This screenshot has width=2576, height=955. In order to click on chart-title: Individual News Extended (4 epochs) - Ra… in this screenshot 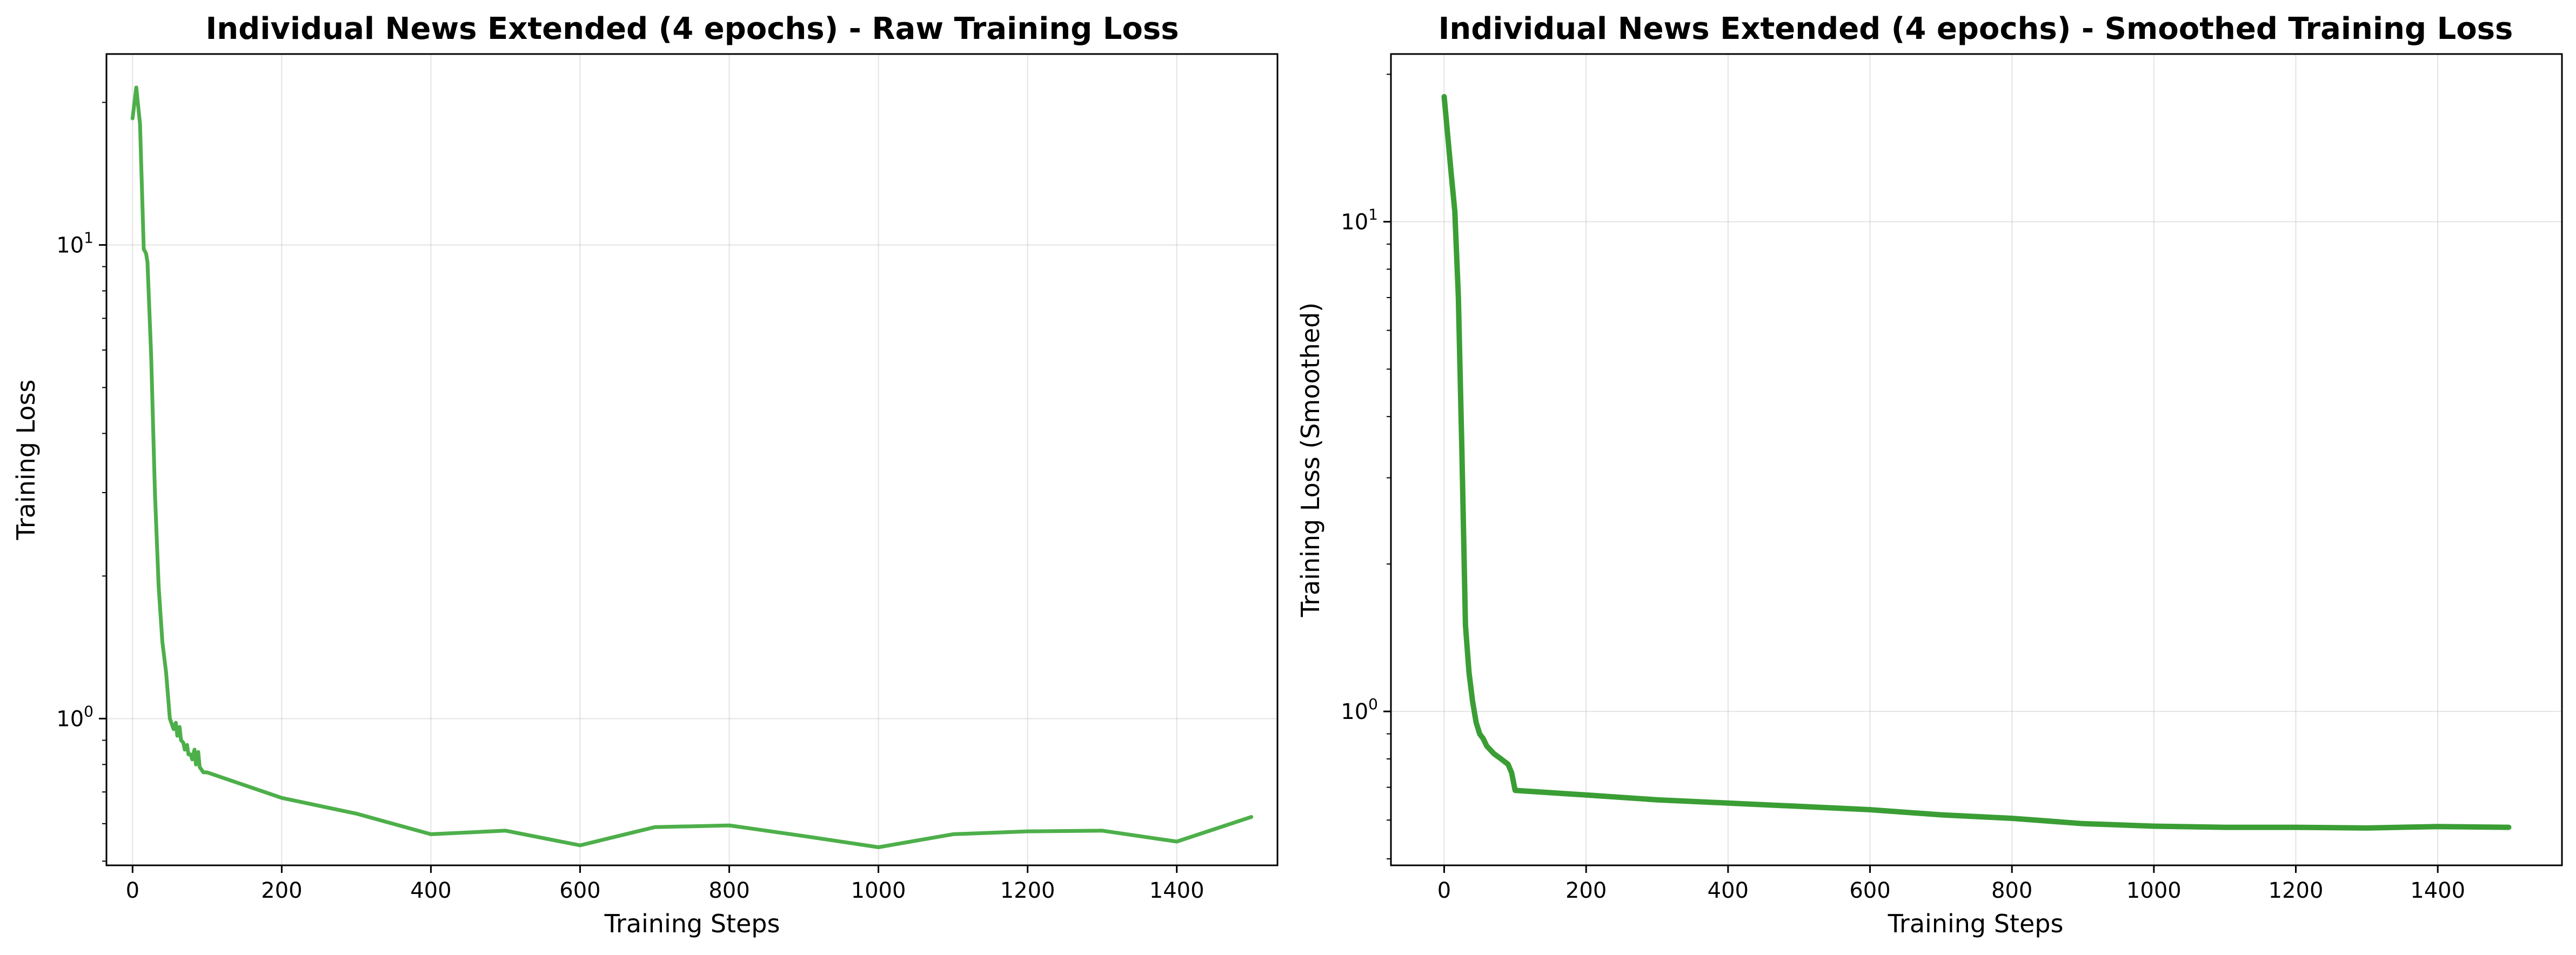, I will do `click(692, 28)`.